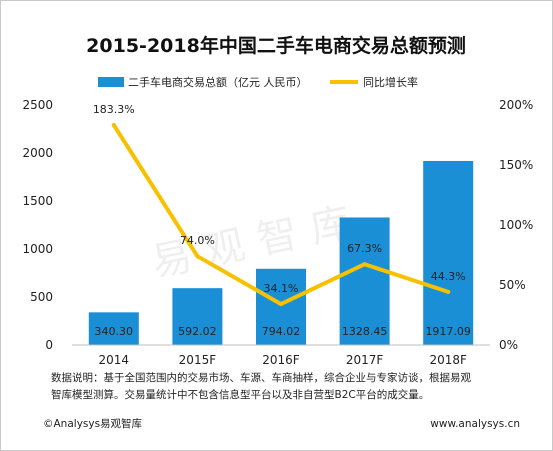 The image size is (553, 451). What do you see at coordinates (281, 288) in the screenshot?
I see `growth-rate-label: 34.1%` at bounding box center [281, 288].